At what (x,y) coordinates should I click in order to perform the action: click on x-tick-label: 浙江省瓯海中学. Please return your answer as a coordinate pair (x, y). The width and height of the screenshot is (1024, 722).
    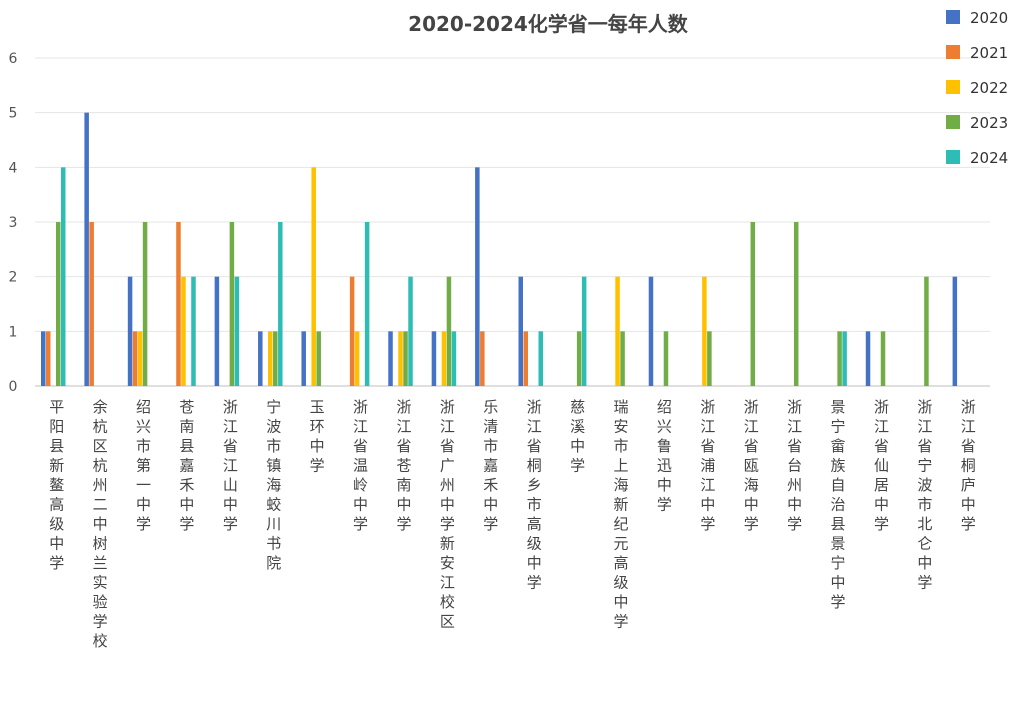
    Looking at the image, I should click on (751, 465).